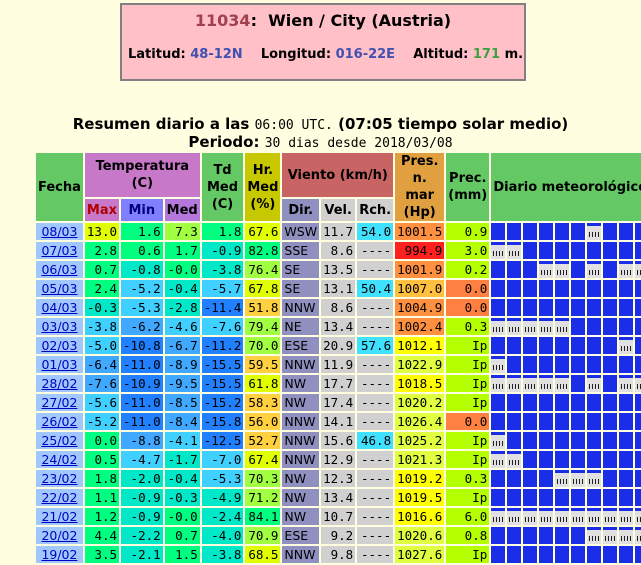 Image resolution: width=641 pixels, height=565 pixels. I want to click on pres-cell: 1026.4, so click(420, 421).